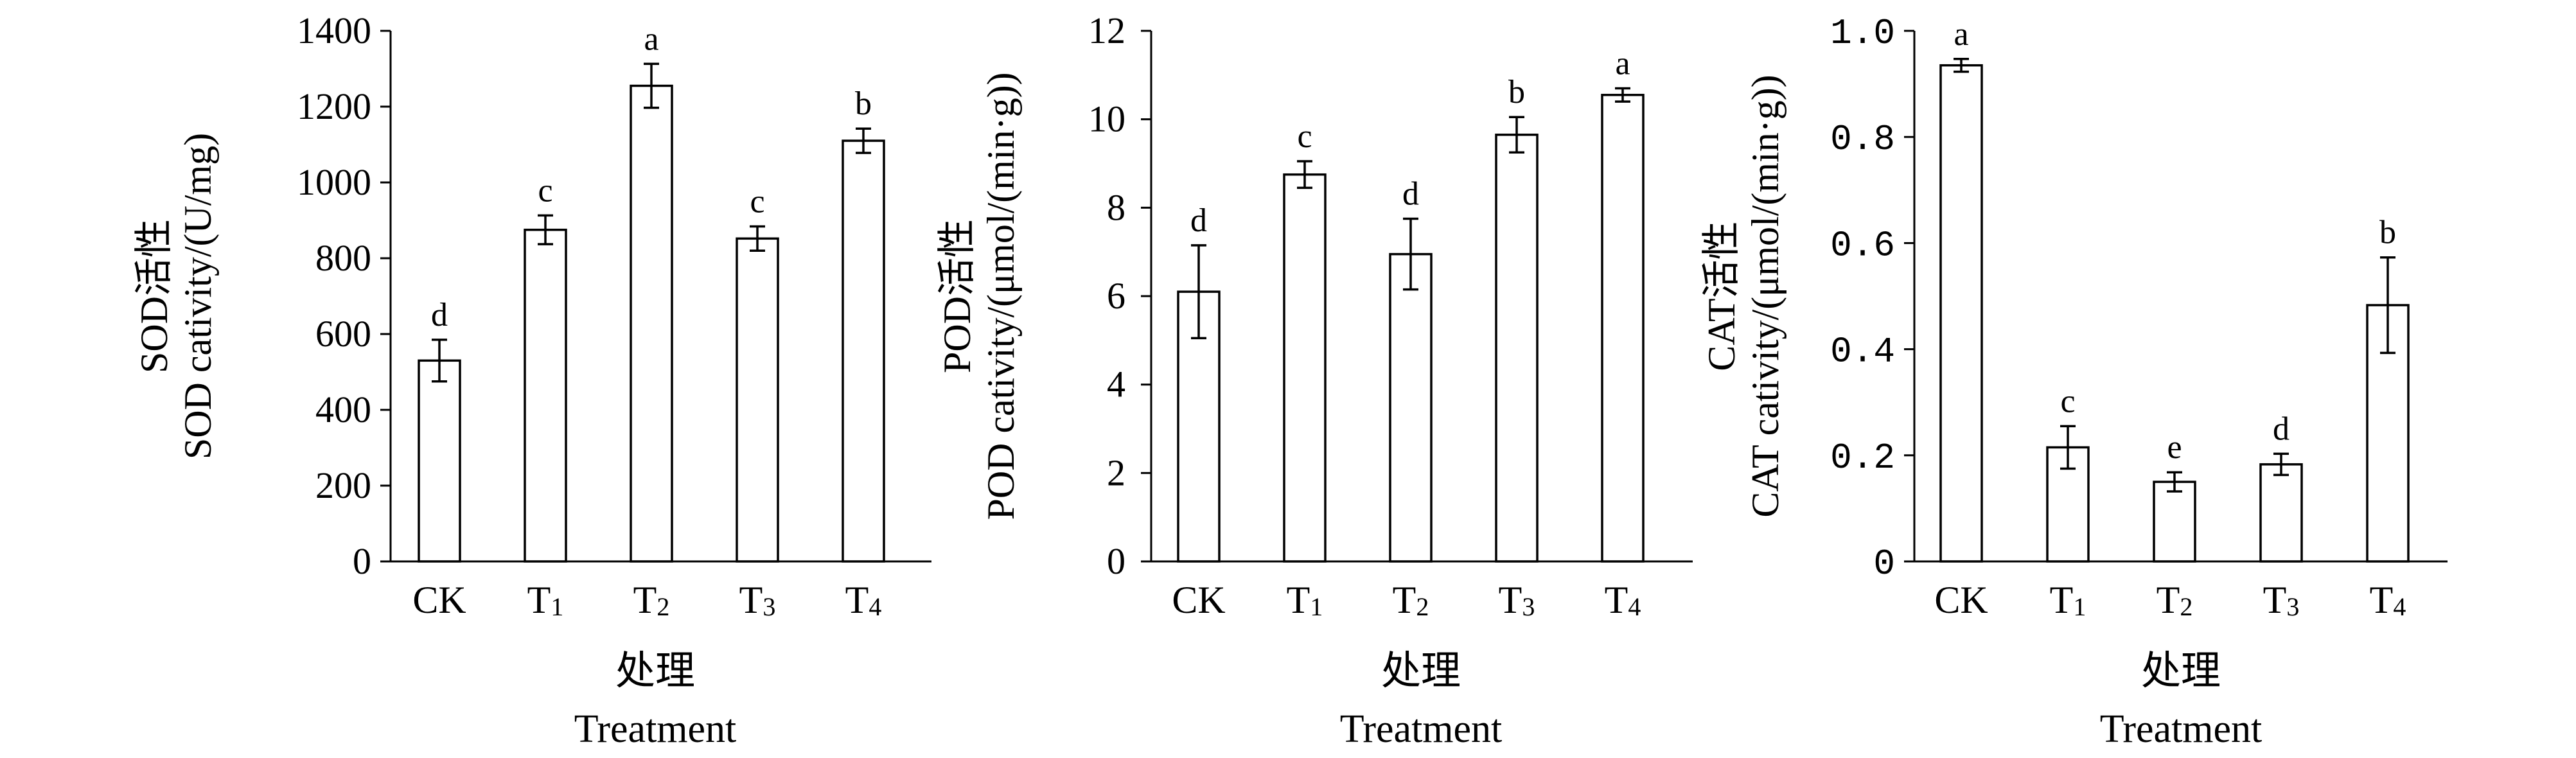 Image resolution: width=2576 pixels, height=758 pixels. What do you see at coordinates (343, 485) in the screenshot?
I see `y-tick-label: 200` at bounding box center [343, 485].